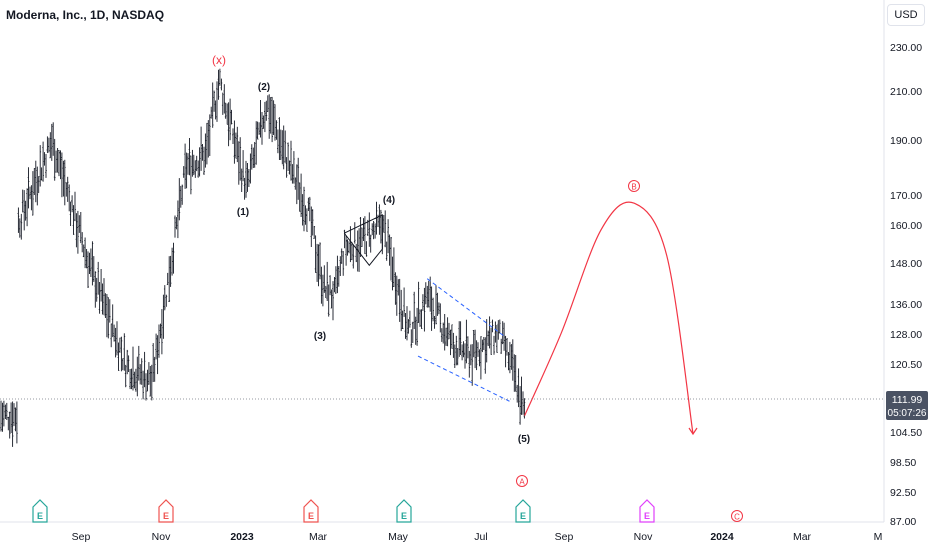 This screenshot has height=550, width=932. I want to click on svg-text: A, so click(522, 482).